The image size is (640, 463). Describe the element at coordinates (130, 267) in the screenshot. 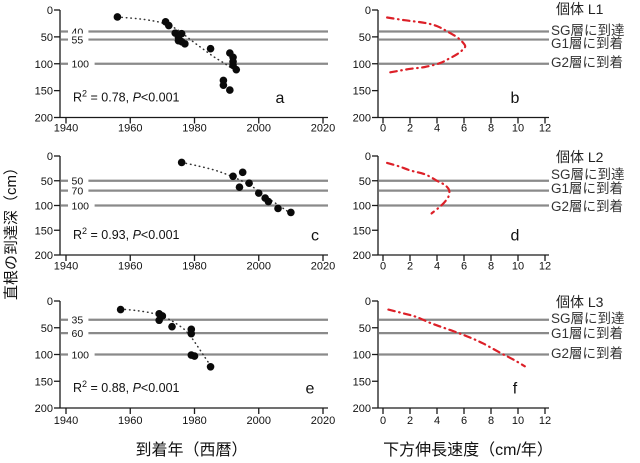

I see `x-tick-label: 1960` at that location.